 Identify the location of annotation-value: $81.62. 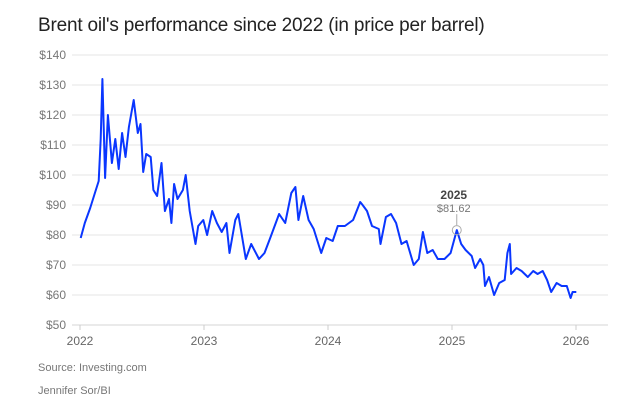
(454, 209).